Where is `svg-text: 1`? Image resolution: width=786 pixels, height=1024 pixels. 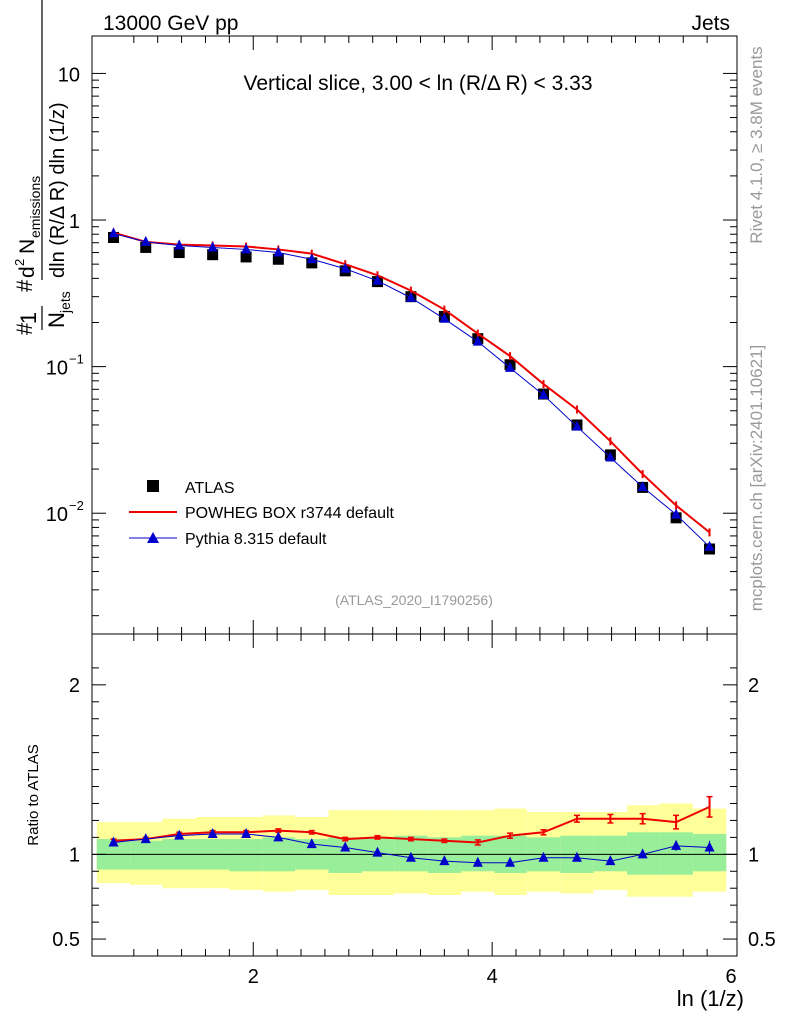
svg-text: 1 is located at coordinates (28, 318).